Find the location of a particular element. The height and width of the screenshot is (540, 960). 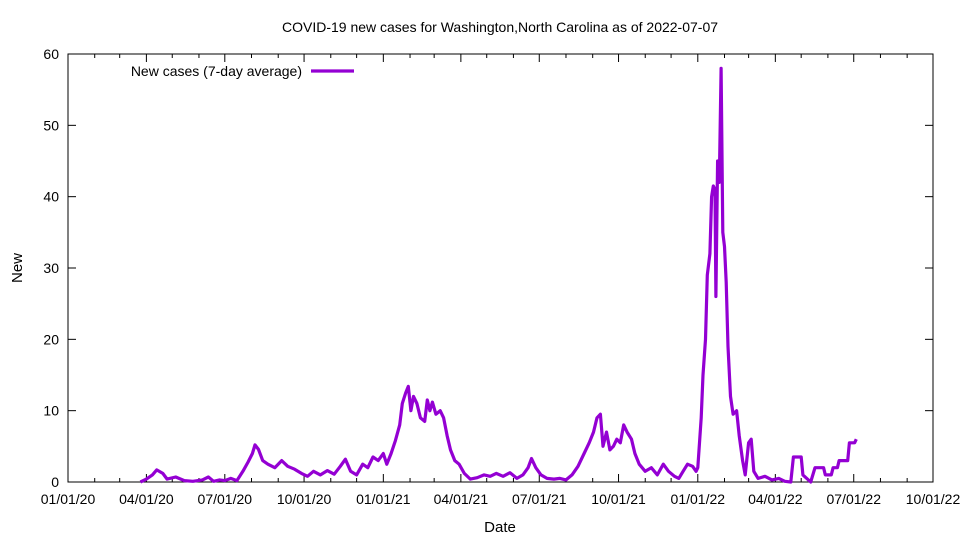

x-tick-label: 04/01/22 is located at coordinates (775, 499).